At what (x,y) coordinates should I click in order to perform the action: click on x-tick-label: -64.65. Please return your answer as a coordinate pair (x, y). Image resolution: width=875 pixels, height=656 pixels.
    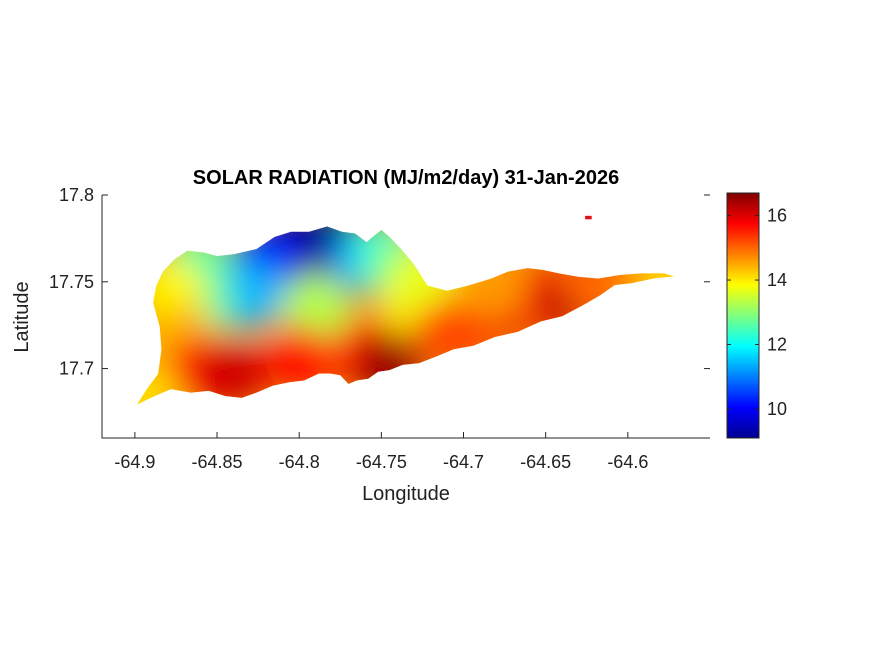
    Looking at the image, I should click on (545, 462).